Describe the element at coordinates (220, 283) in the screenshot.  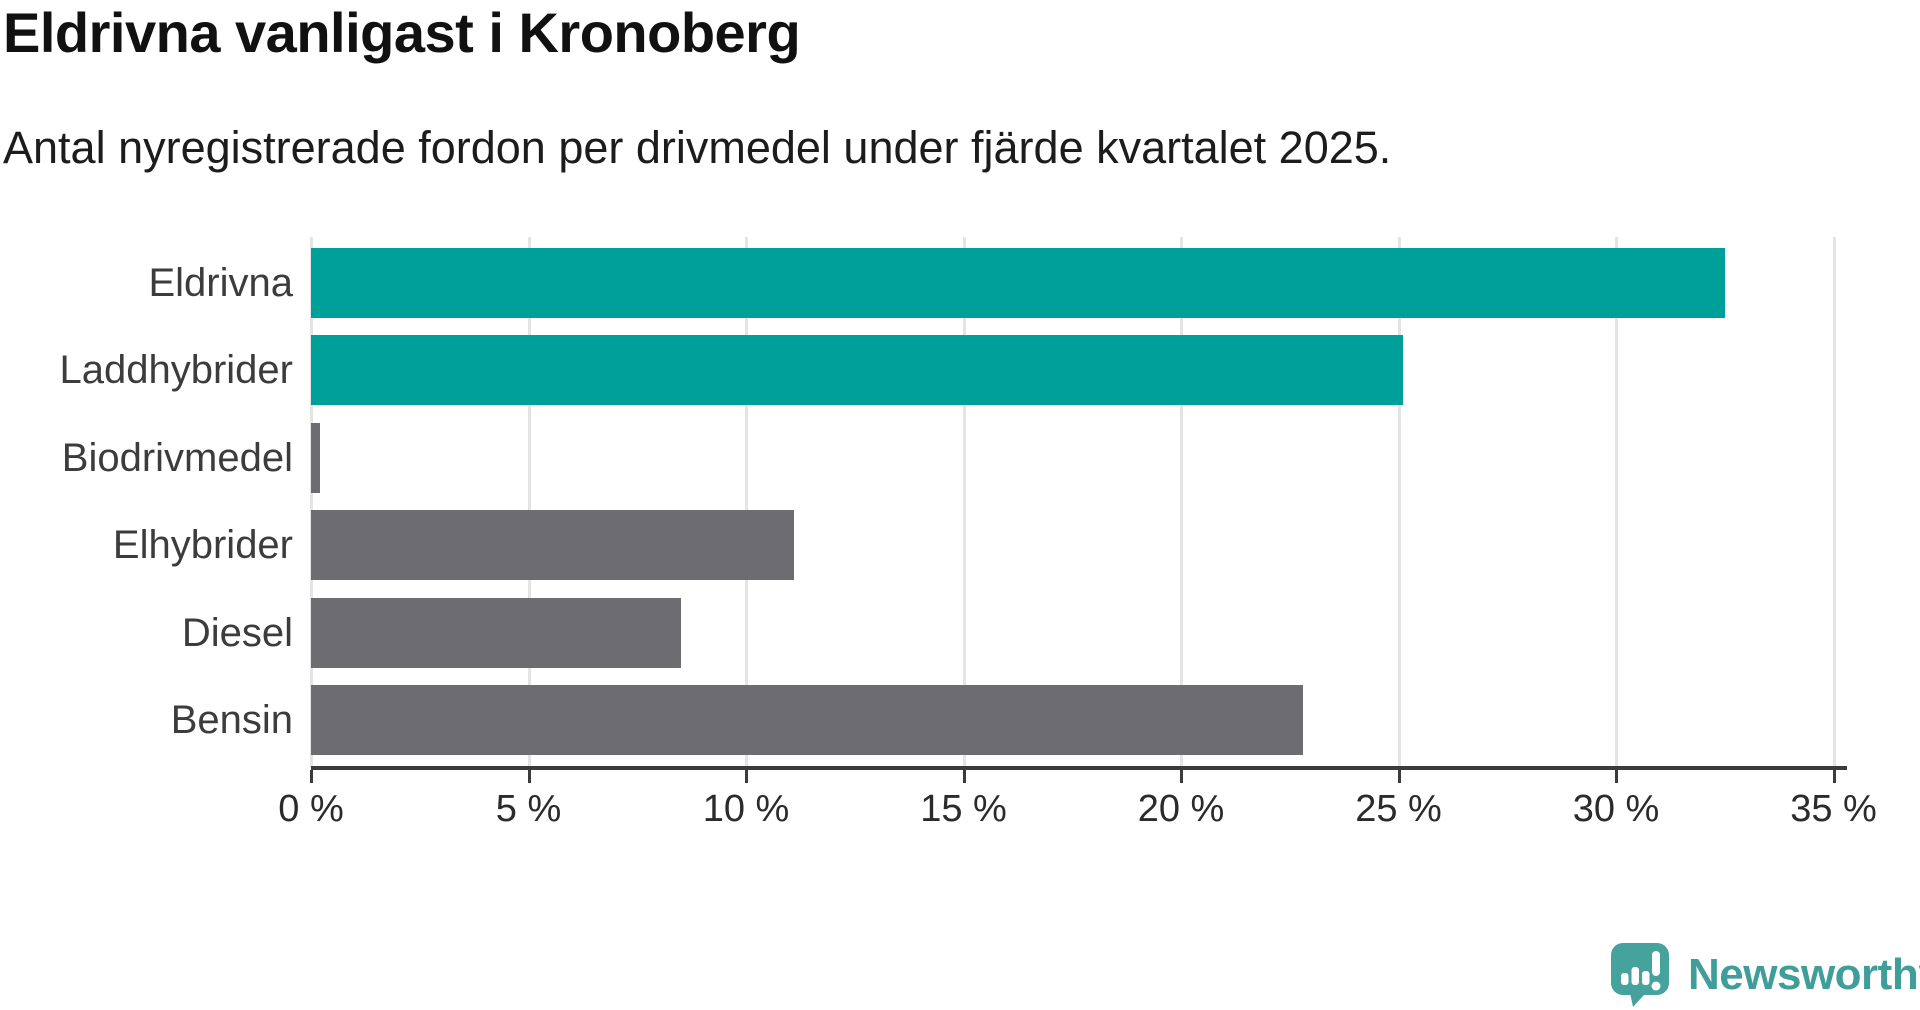
I see `category-label-eldrivna: Eldrivna` at that location.